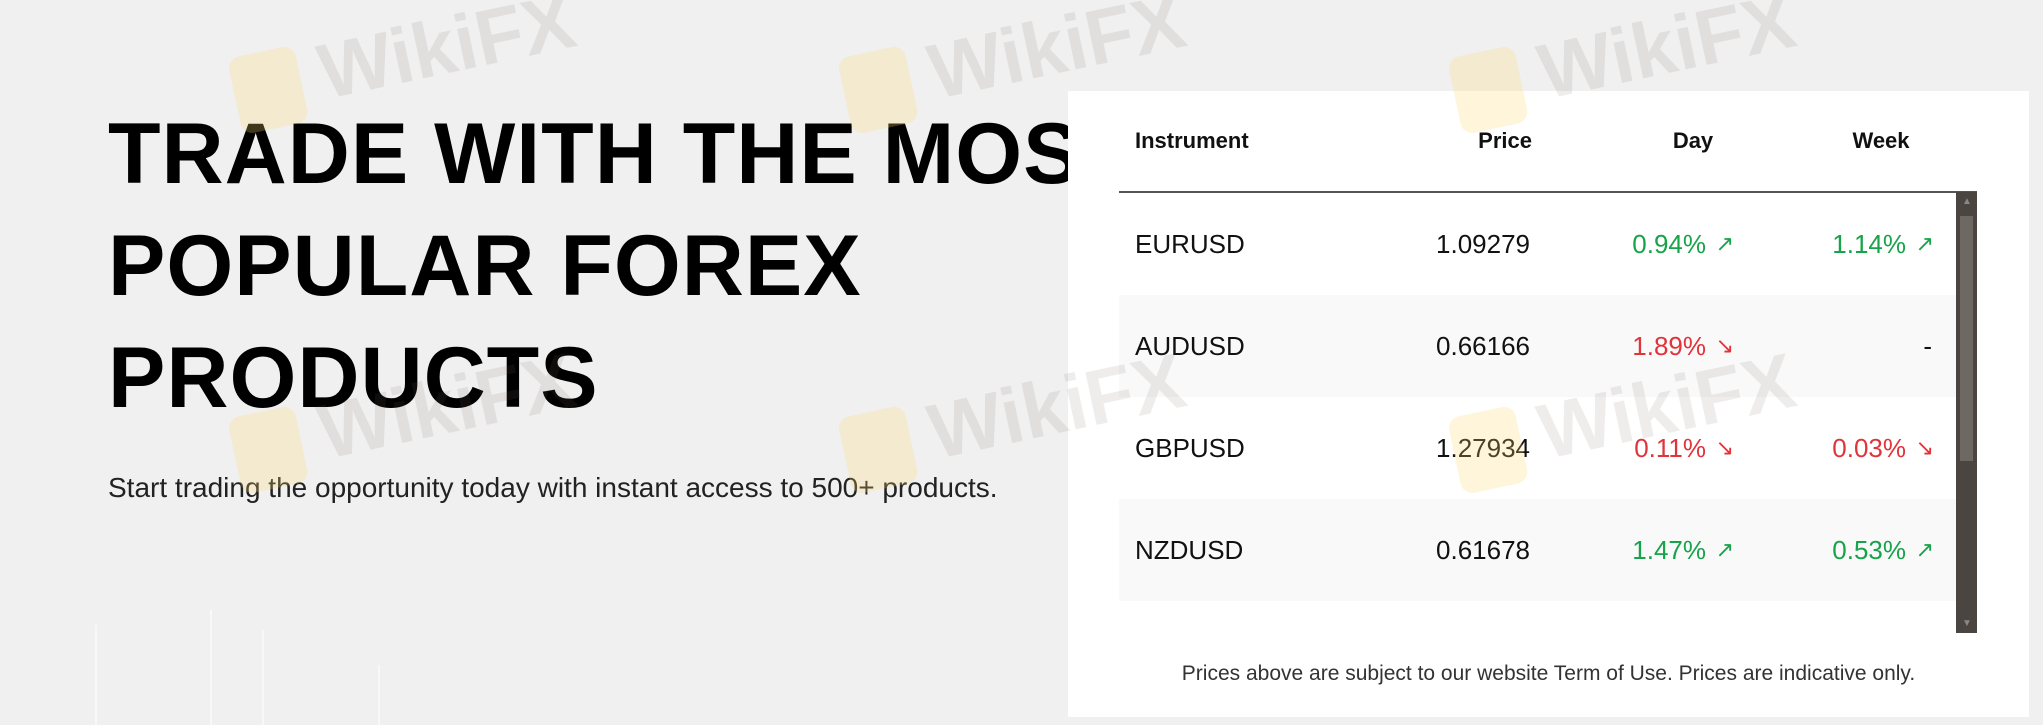  What do you see at coordinates (1190, 244) in the screenshot?
I see `instrument-name: EURUSD` at bounding box center [1190, 244].